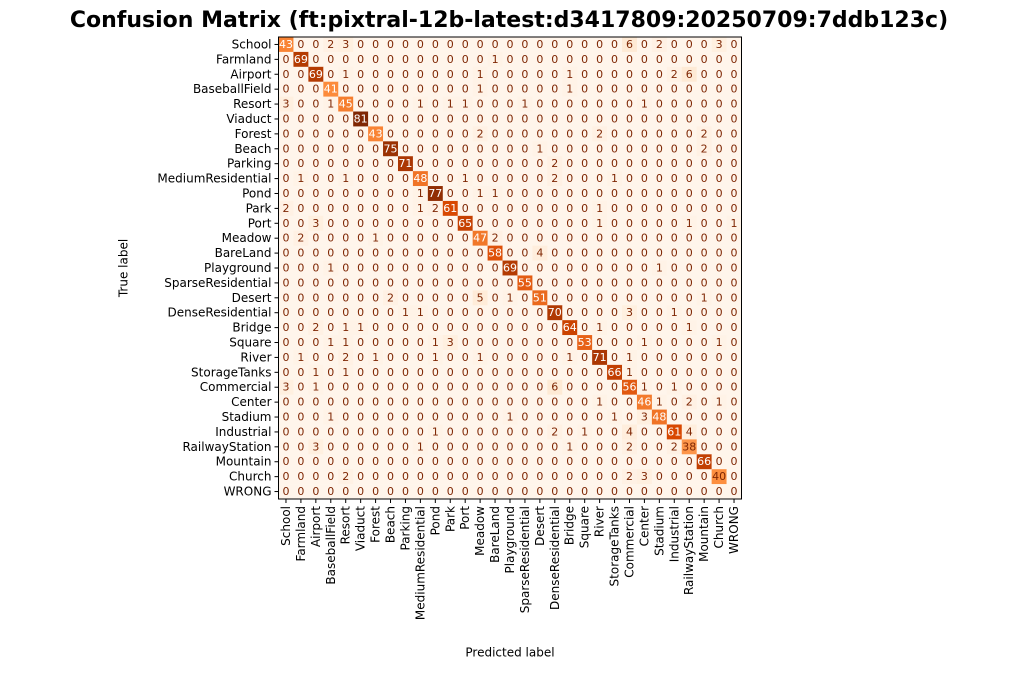  What do you see at coordinates (689, 431) in the screenshot?
I see `cell-value: 4` at bounding box center [689, 431].